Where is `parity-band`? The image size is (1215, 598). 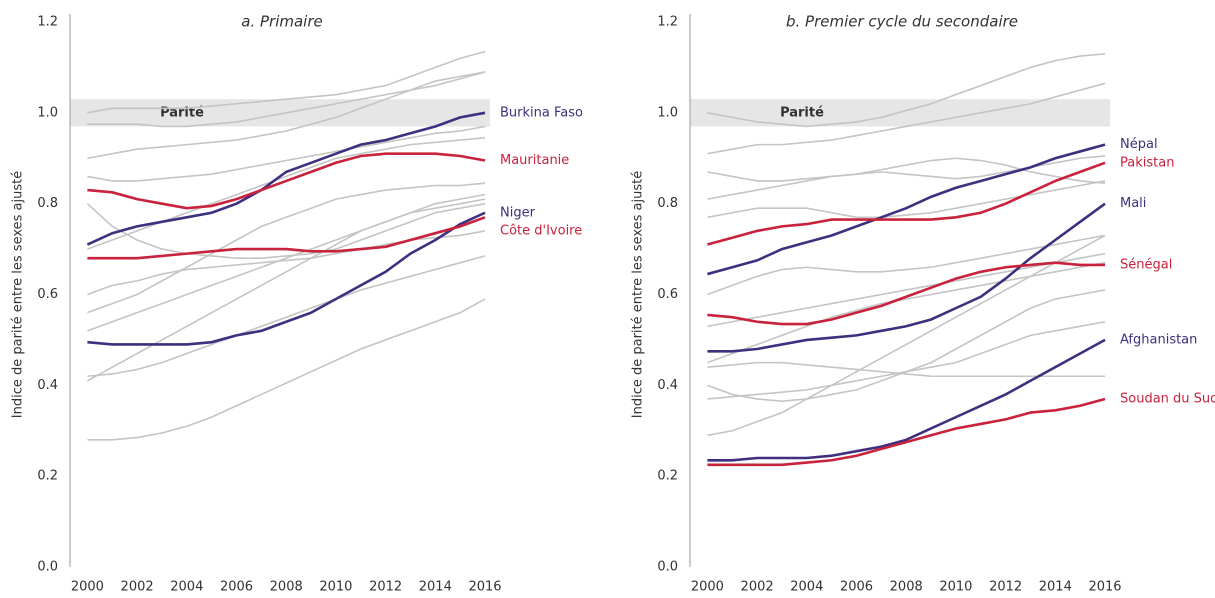
parity-band is located at coordinates (280, 113).